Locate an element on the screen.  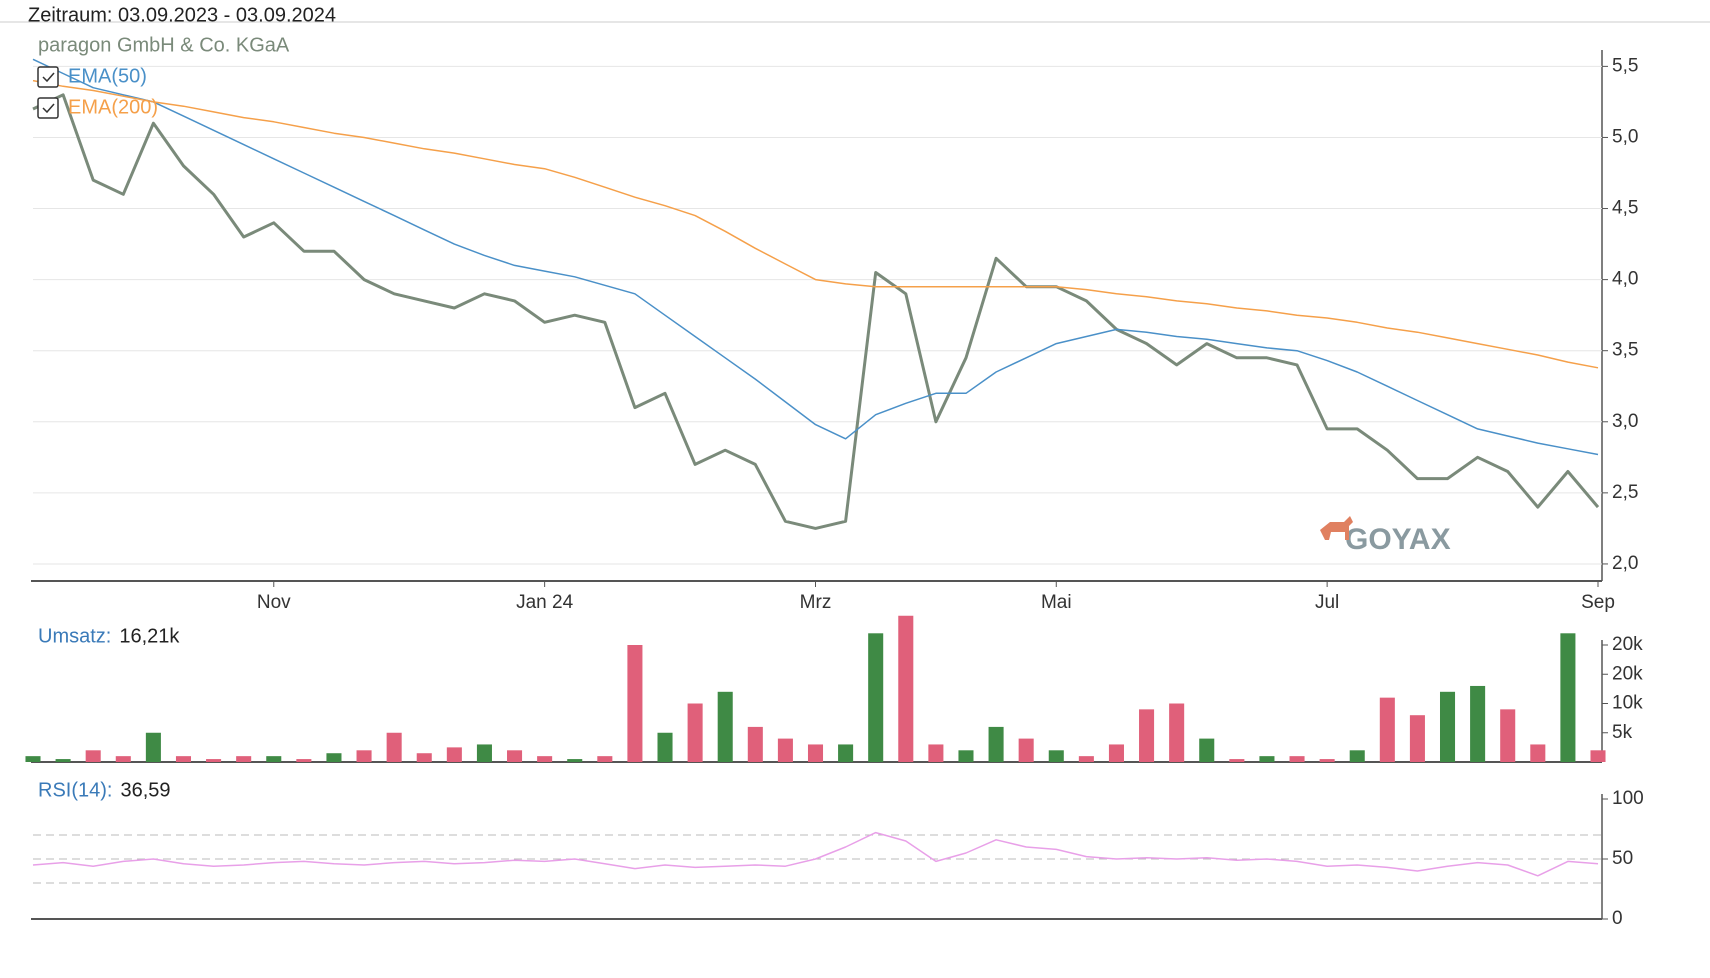
x-tick-label: Jan 24 is located at coordinates (544, 602).